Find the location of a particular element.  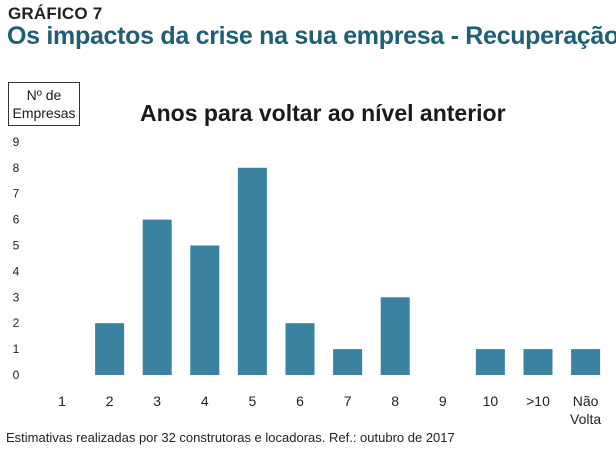

figure-label: GRÁFICO 7 is located at coordinates (55, 13).